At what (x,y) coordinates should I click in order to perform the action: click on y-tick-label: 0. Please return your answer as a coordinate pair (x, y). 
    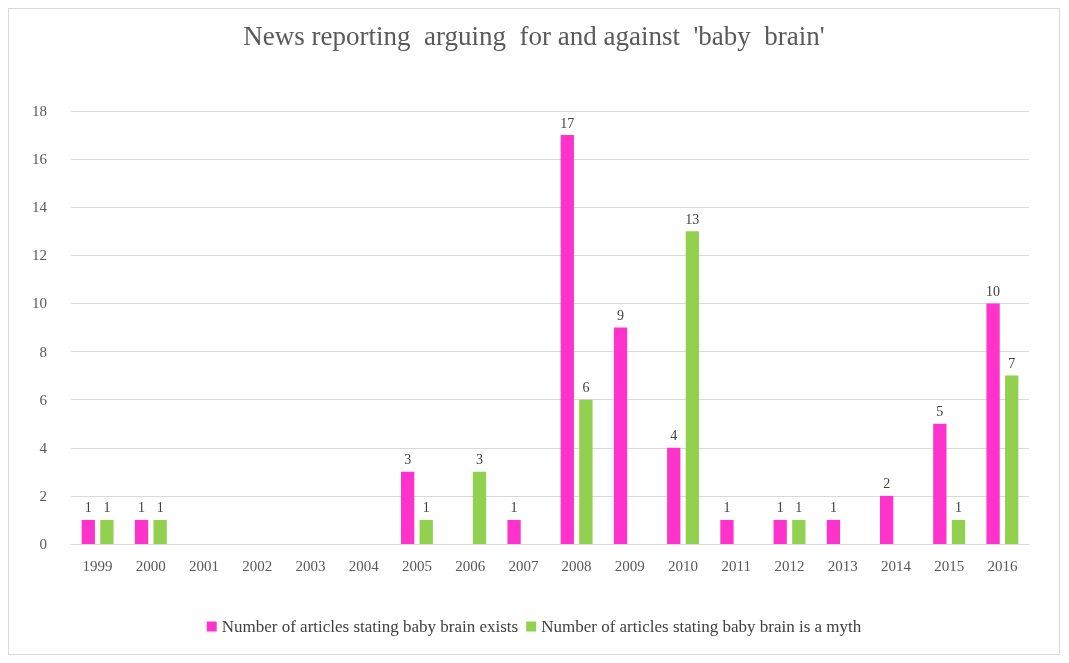
    Looking at the image, I should click on (43, 544).